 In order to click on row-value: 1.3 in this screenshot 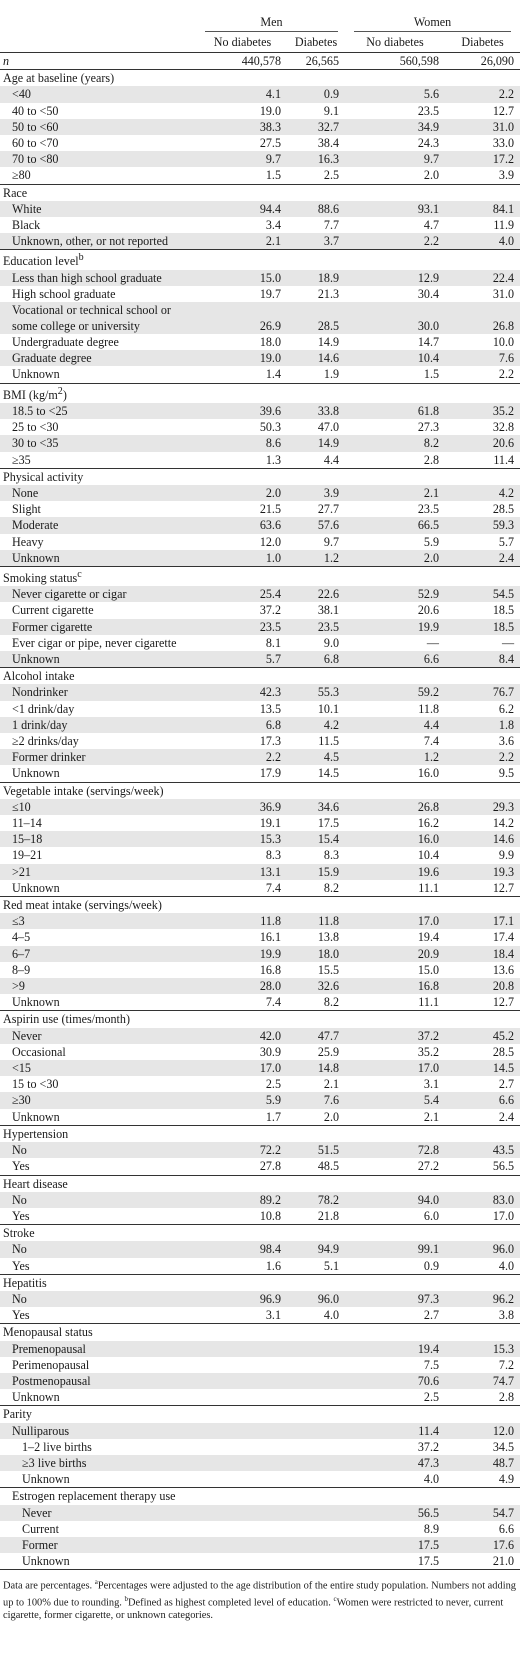, I will do `click(273, 459)`.